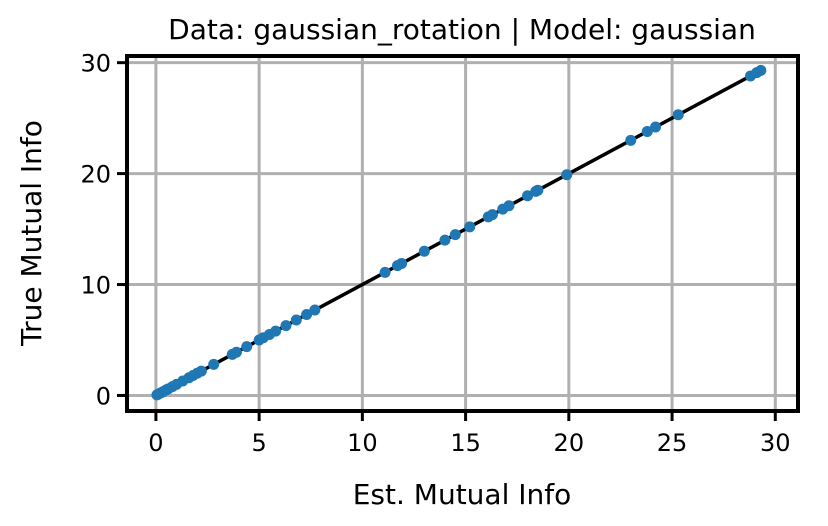  I want to click on y-tick-label: 0, so click(103, 396).